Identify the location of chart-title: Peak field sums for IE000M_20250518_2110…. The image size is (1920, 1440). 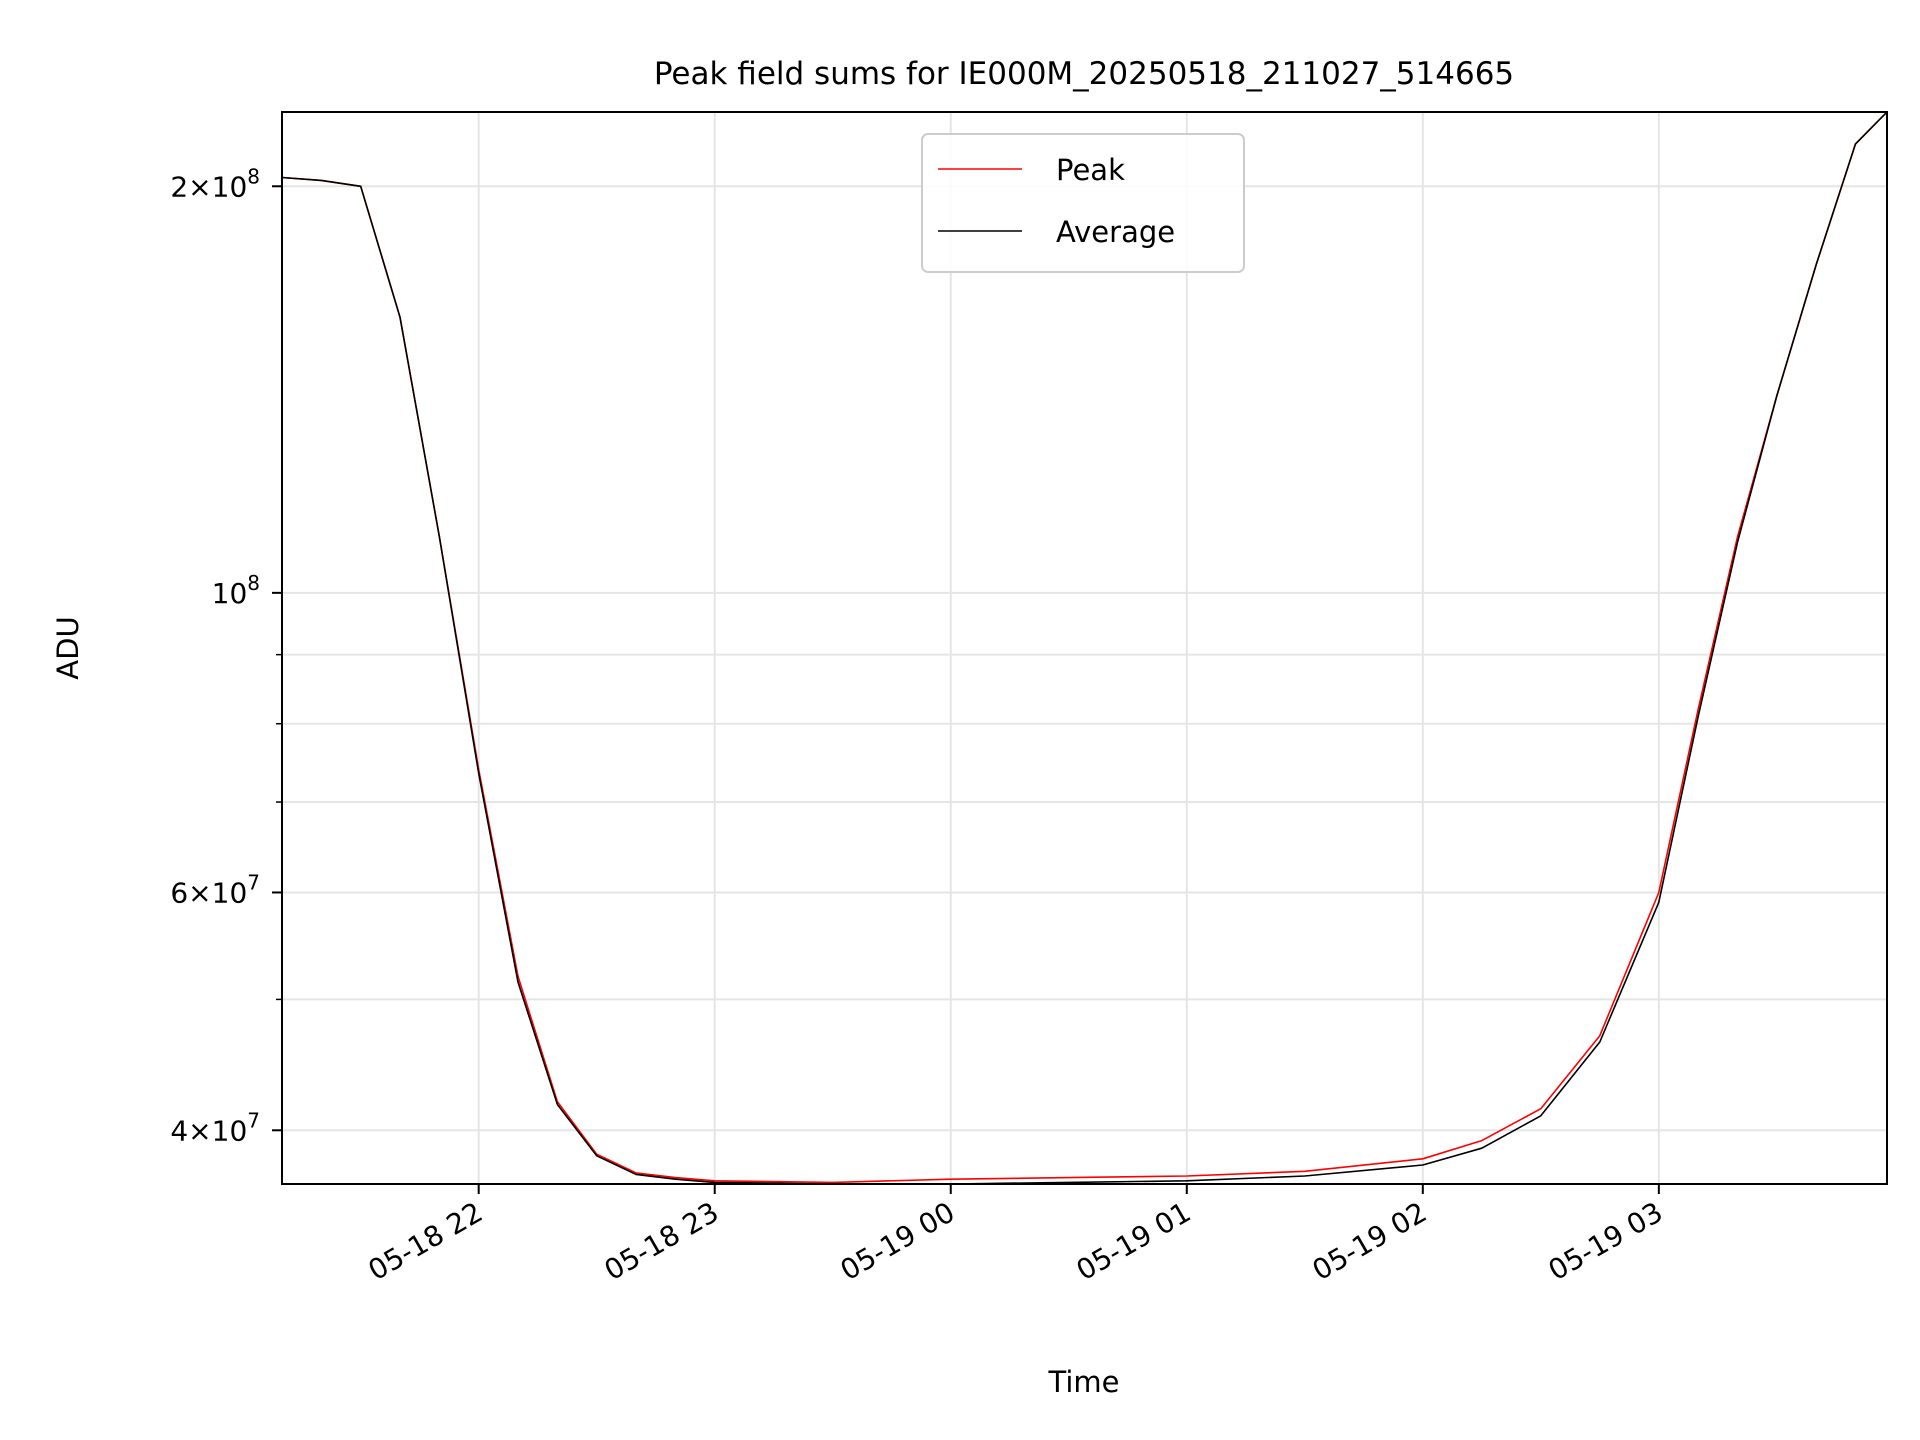
(1084, 74).